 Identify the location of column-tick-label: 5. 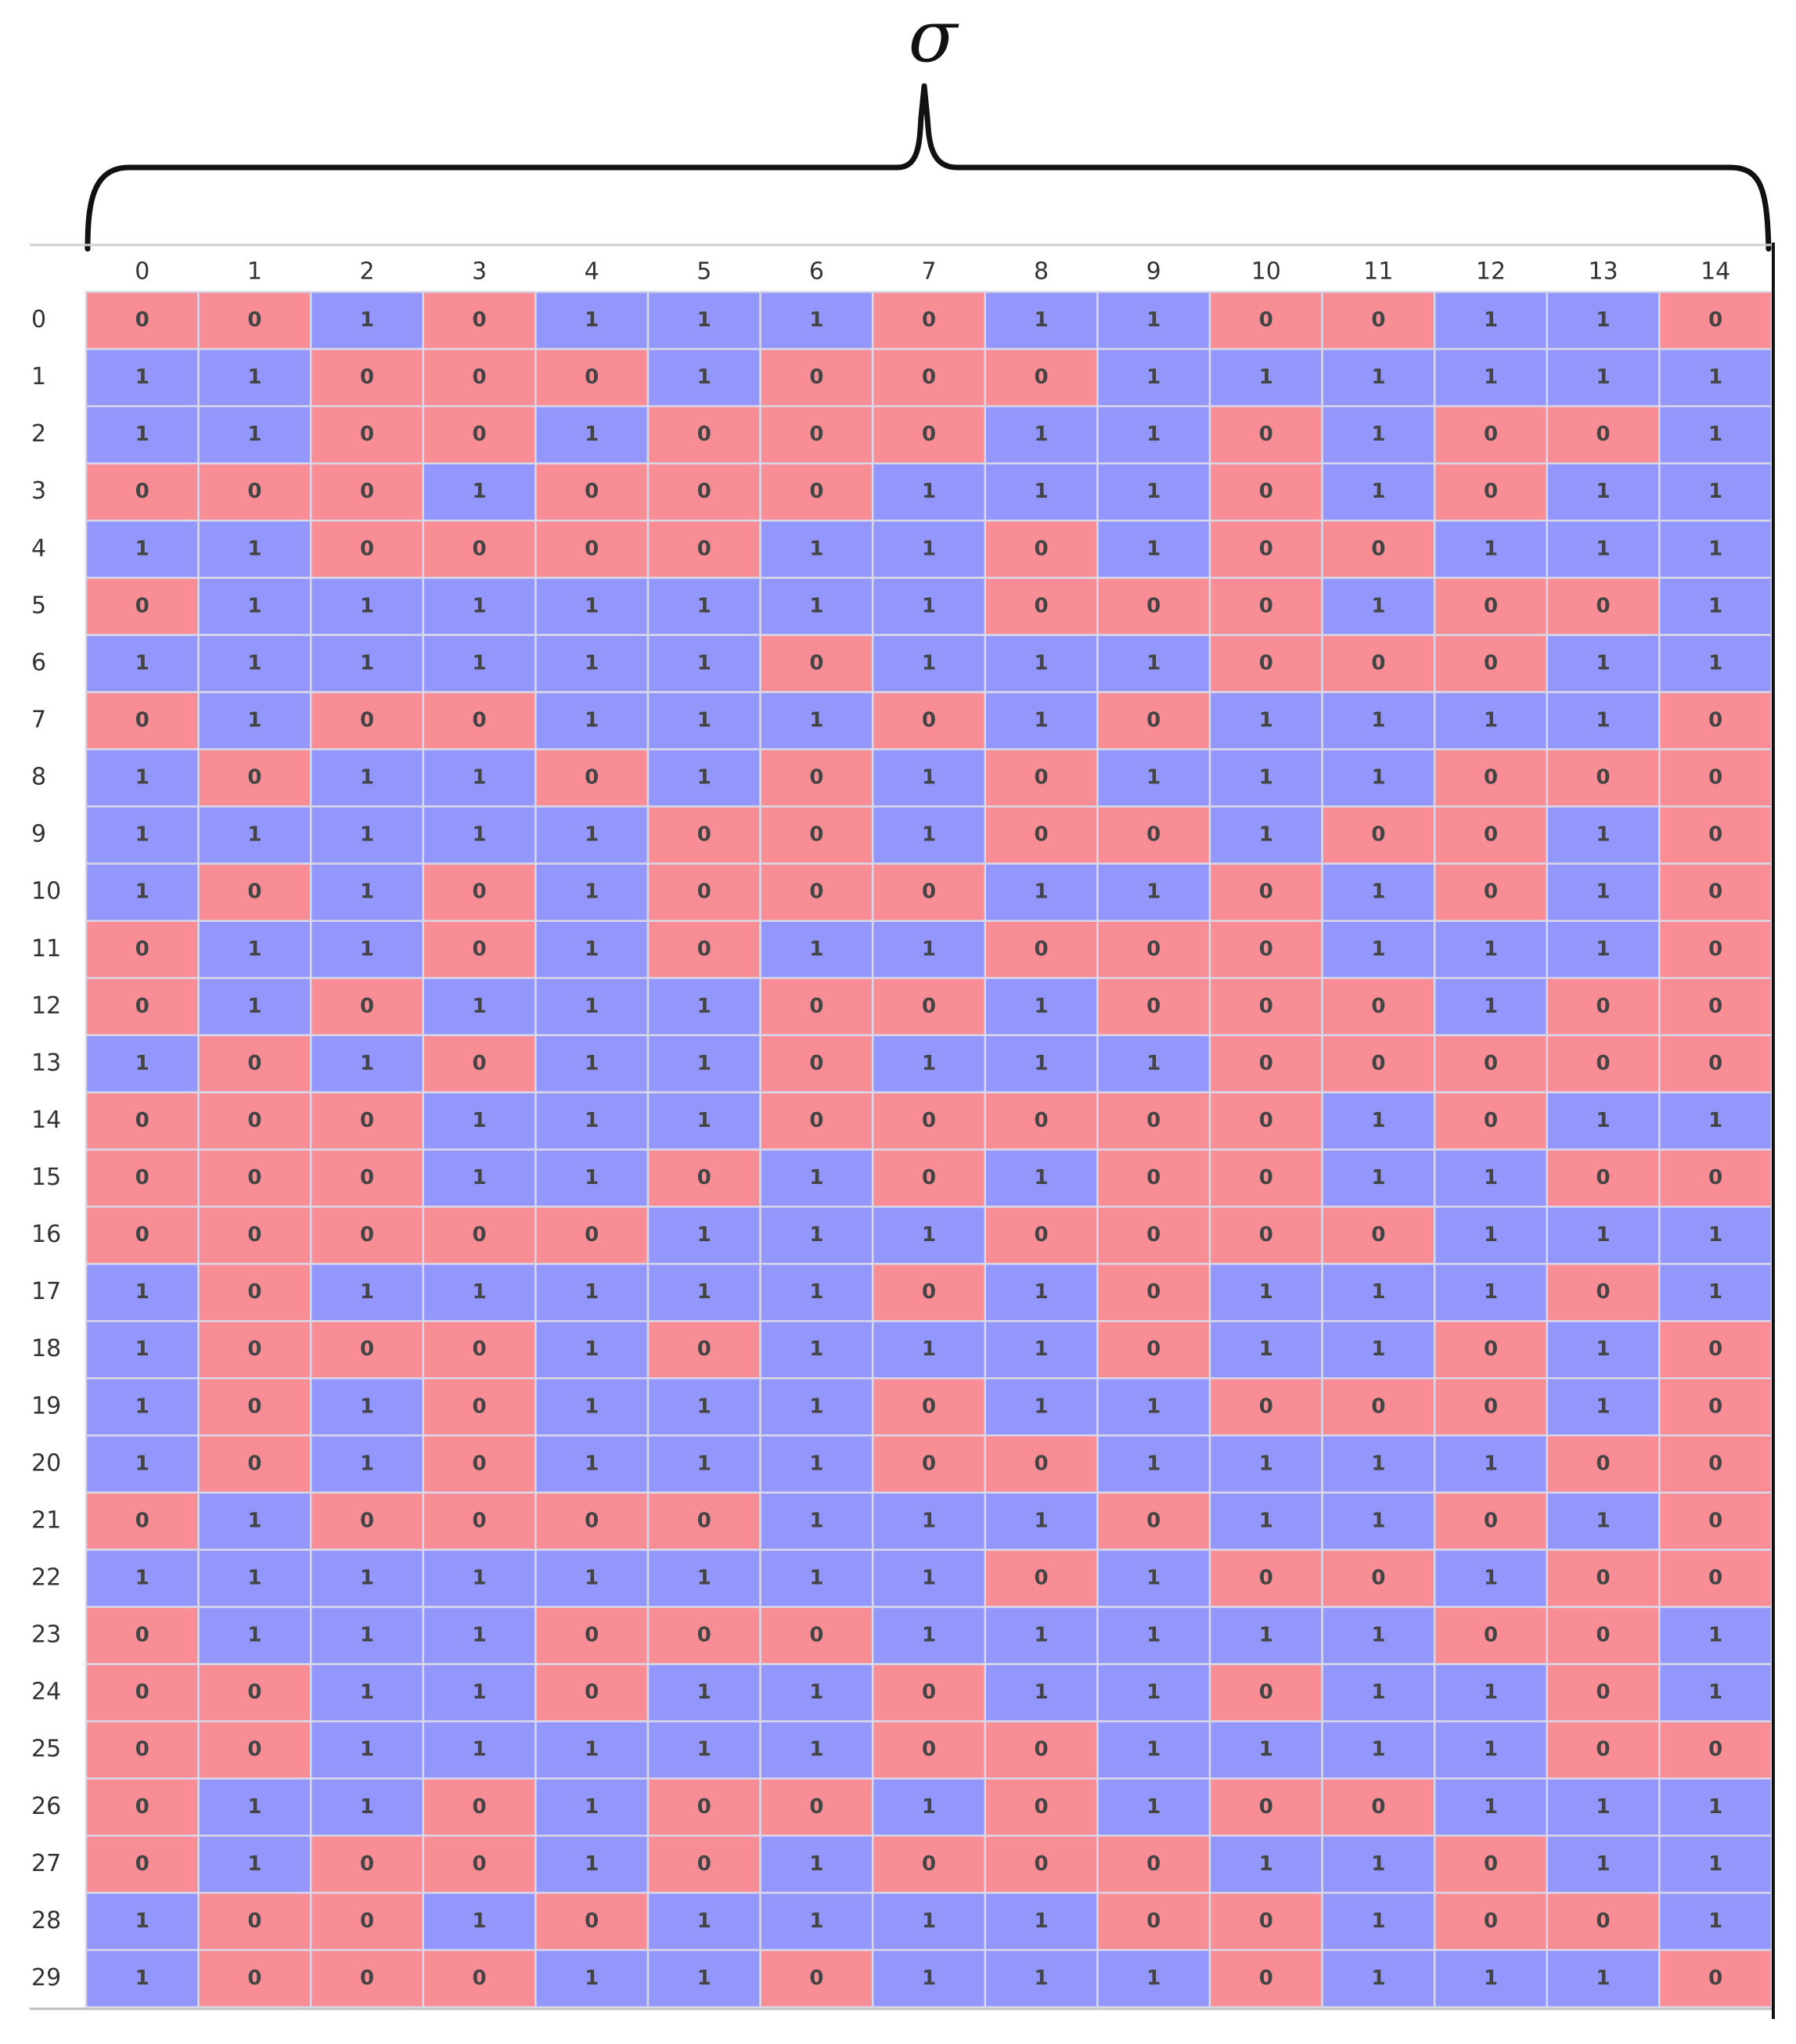
(703, 272).